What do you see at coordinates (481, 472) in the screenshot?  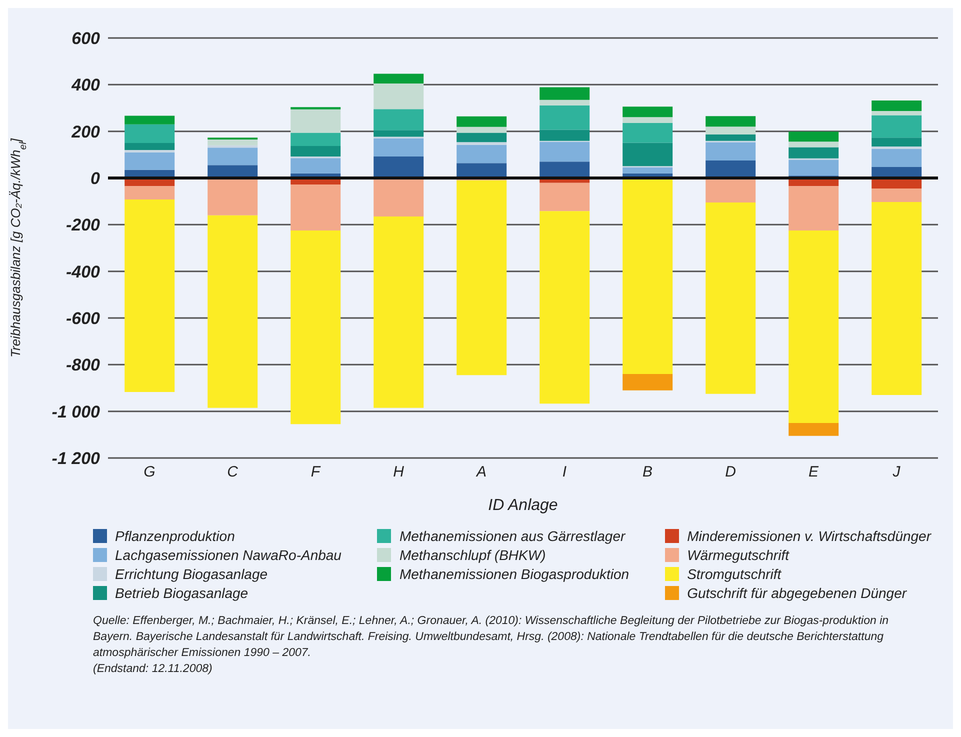 I see `x-tick-label: A` at bounding box center [481, 472].